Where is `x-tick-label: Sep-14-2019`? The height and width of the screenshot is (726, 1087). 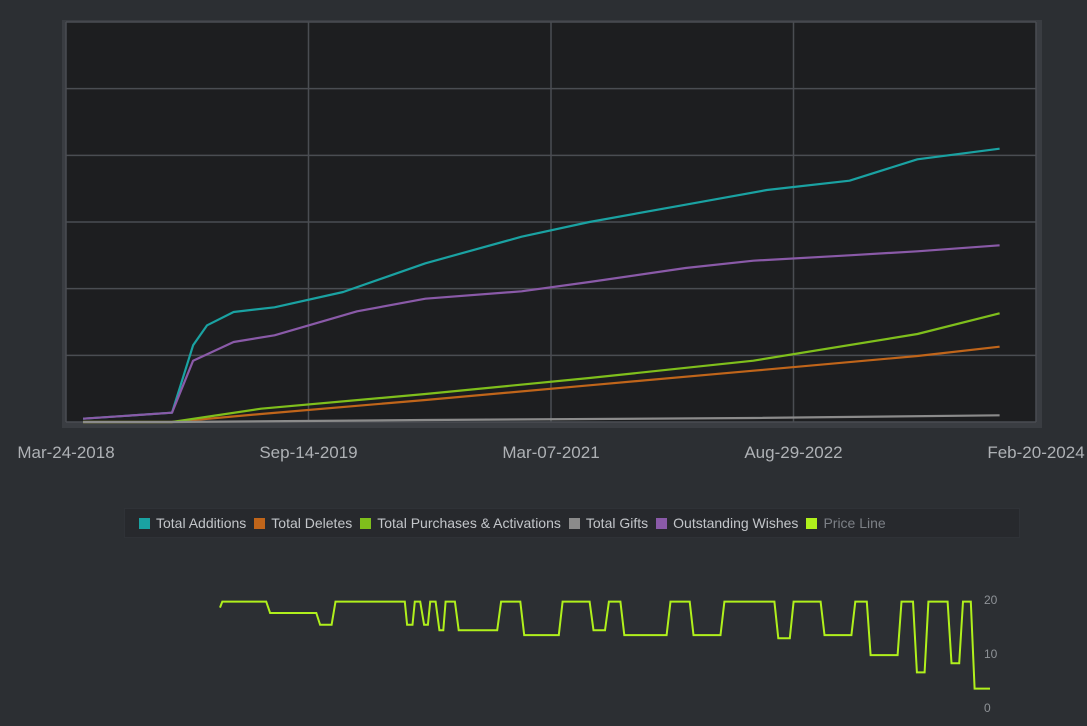
x-tick-label: Sep-14-2019 is located at coordinates (308, 452).